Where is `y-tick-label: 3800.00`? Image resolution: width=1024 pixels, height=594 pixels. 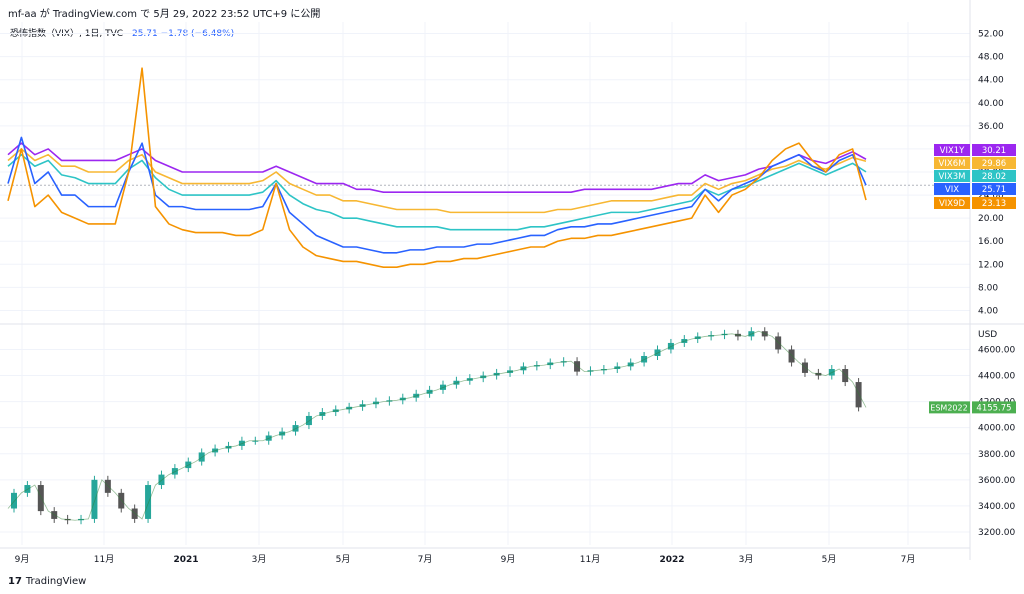 y-tick-label: 3800.00 is located at coordinates (996, 455).